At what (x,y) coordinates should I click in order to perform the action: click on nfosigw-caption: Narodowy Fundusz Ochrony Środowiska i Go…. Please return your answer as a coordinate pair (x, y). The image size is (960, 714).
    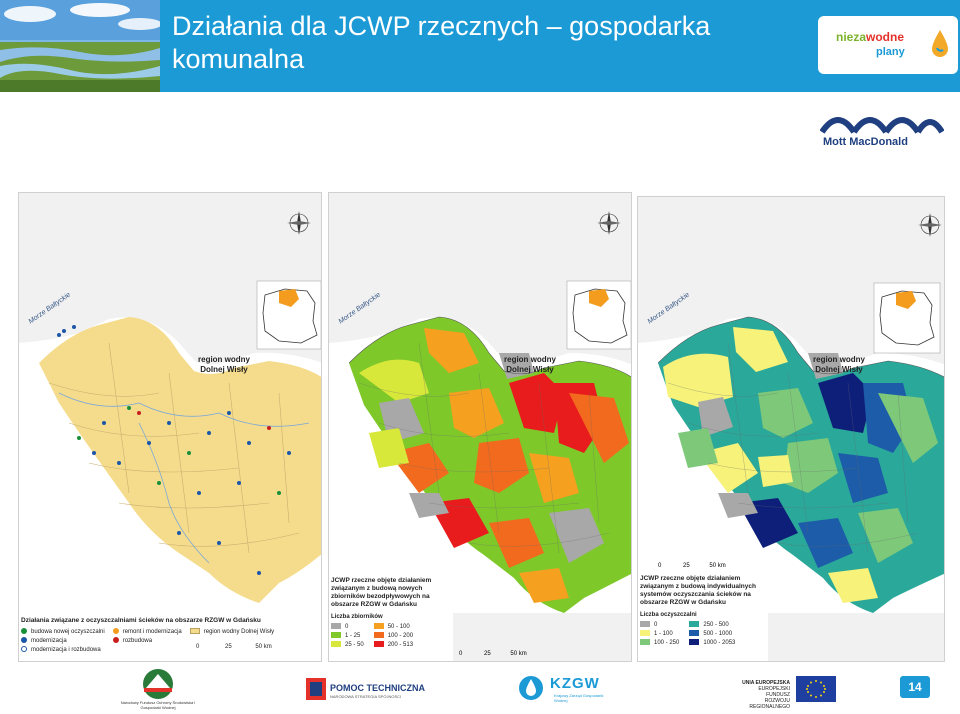
    Looking at the image, I should click on (158, 705).